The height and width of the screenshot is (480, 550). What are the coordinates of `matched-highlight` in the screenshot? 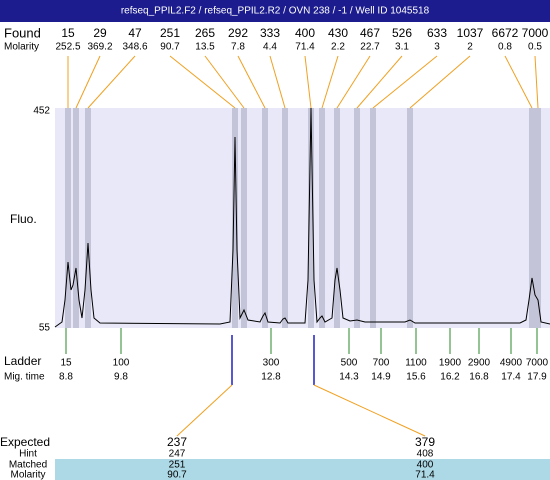 It's located at (302, 469).